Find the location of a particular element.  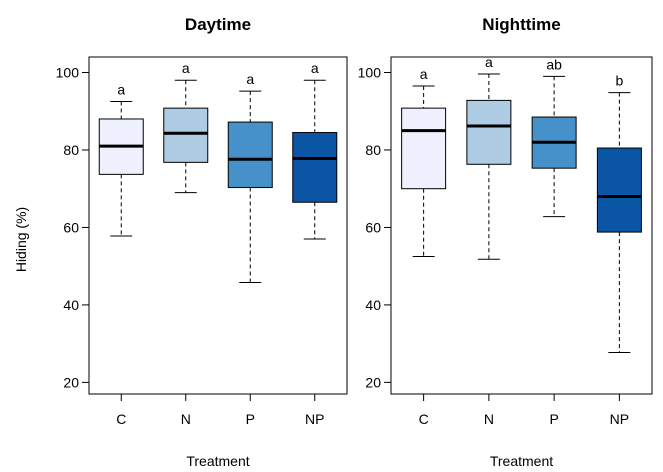

significance-letter: b is located at coordinates (619, 81).